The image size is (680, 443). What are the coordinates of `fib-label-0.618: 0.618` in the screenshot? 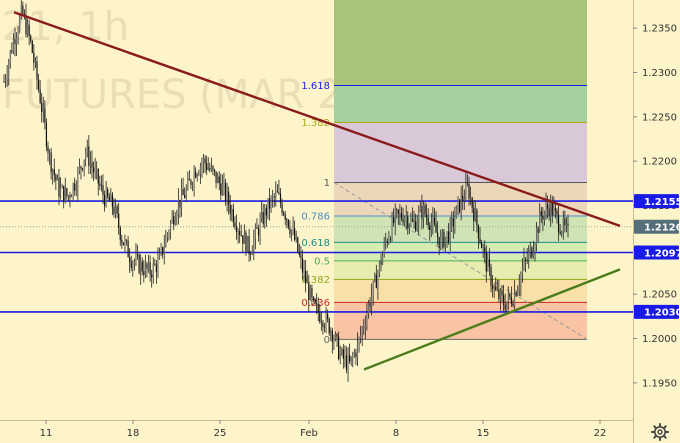 It's located at (315, 243).